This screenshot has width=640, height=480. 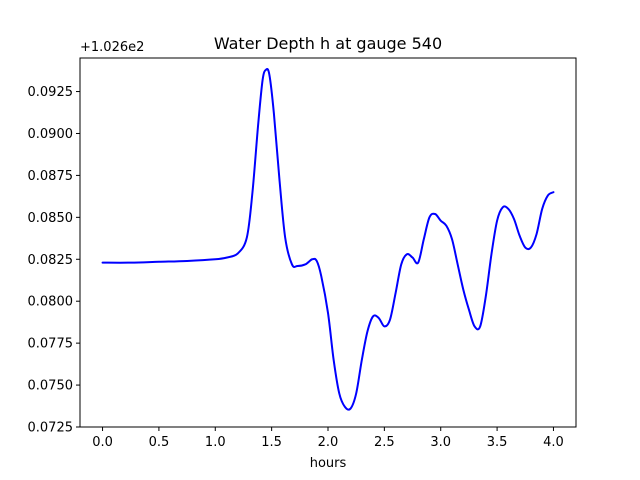 I want to click on x-tick-label: 0.5, so click(x=159, y=442).